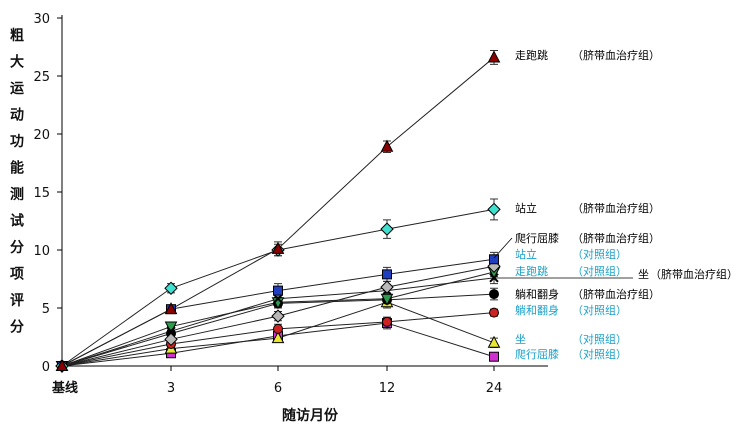 The height and width of the screenshot is (439, 755). I want to click on y-tick-label: 0, so click(46, 367).